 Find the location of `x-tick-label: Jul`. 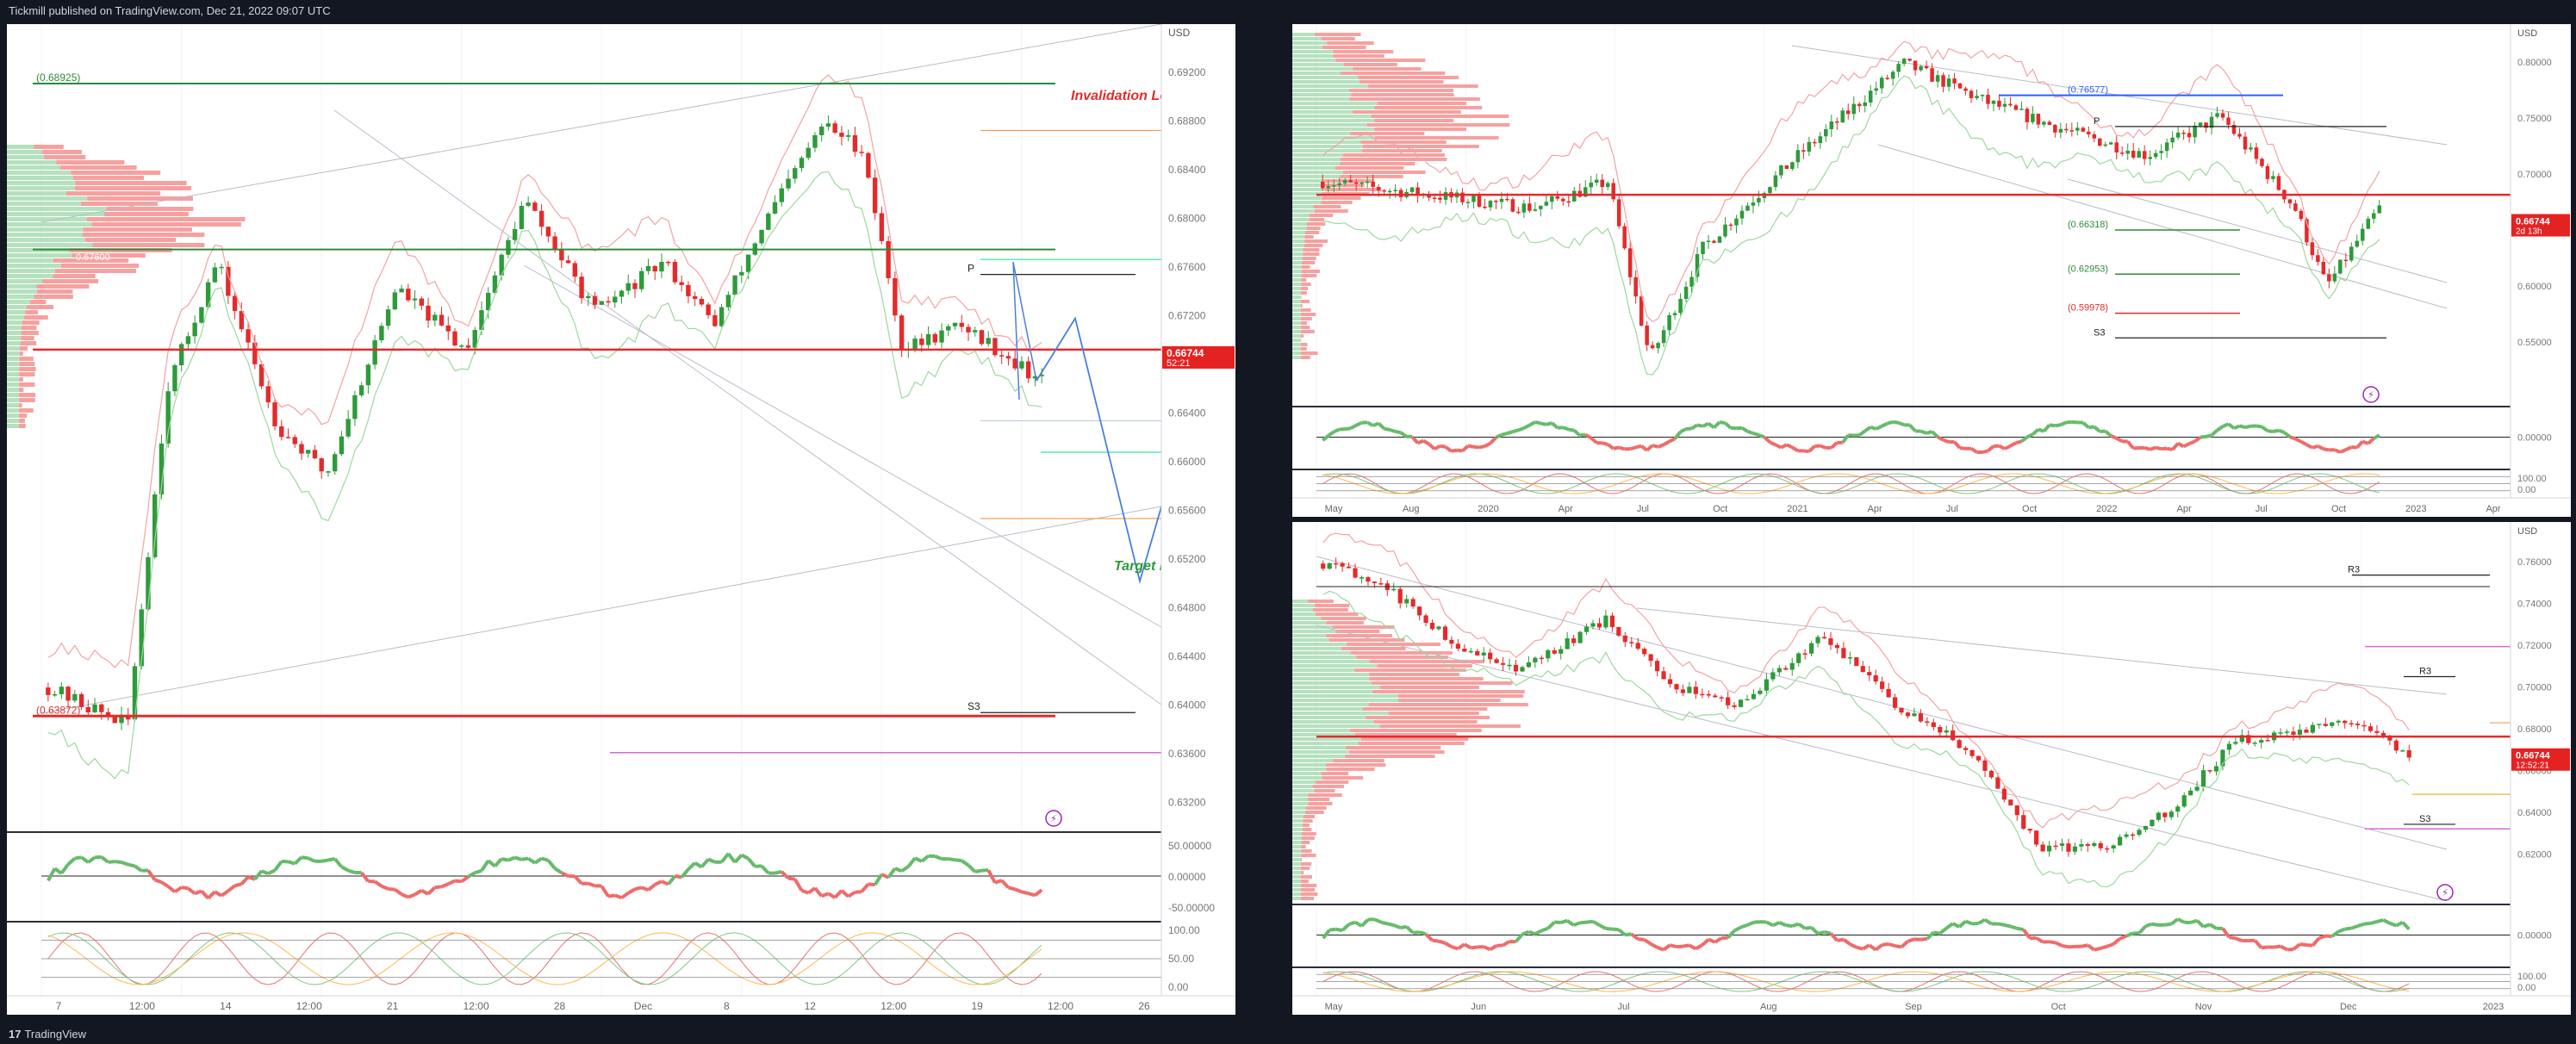

x-tick-label: Jul is located at coordinates (1643, 509).